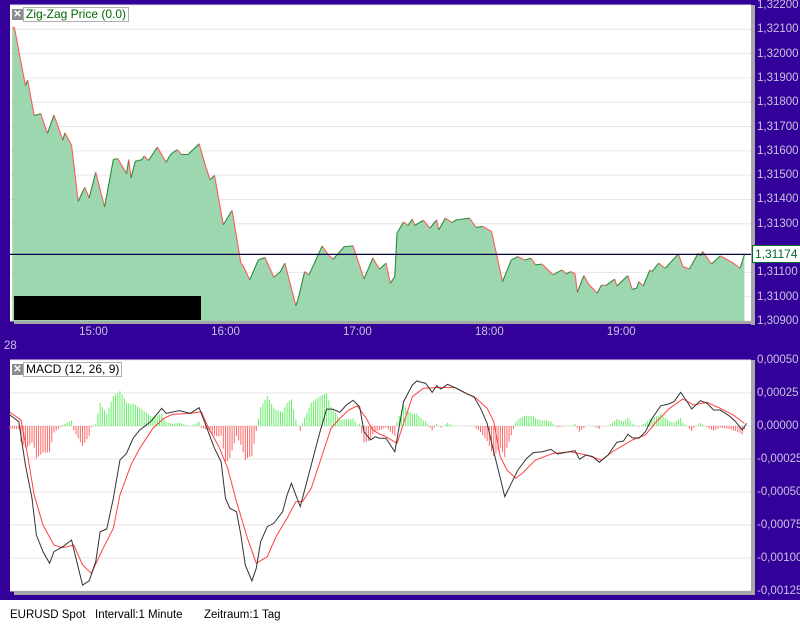 This screenshot has height=625, width=800. What do you see at coordinates (778, 150) in the screenshot?
I see `y-tick-label: 1,31600` at bounding box center [778, 150].